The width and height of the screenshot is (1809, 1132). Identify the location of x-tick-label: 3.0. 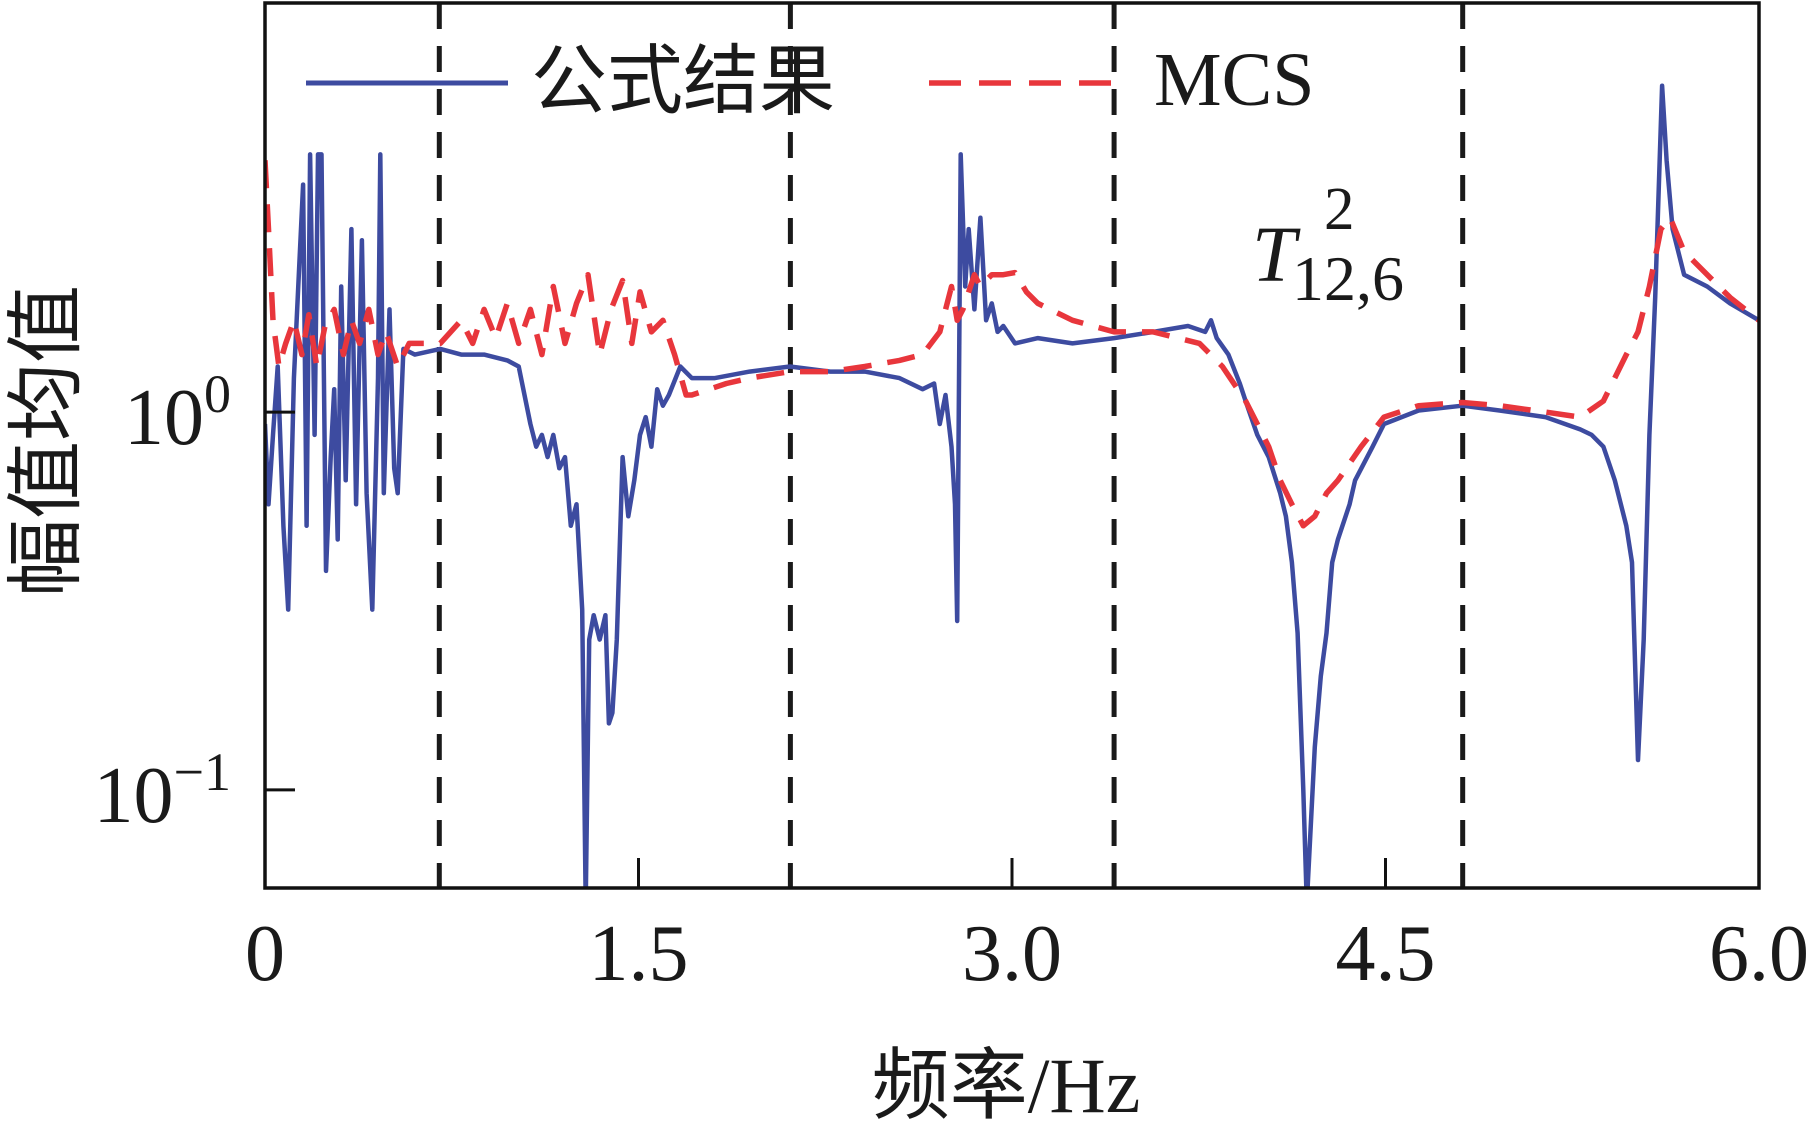
(1012, 954).